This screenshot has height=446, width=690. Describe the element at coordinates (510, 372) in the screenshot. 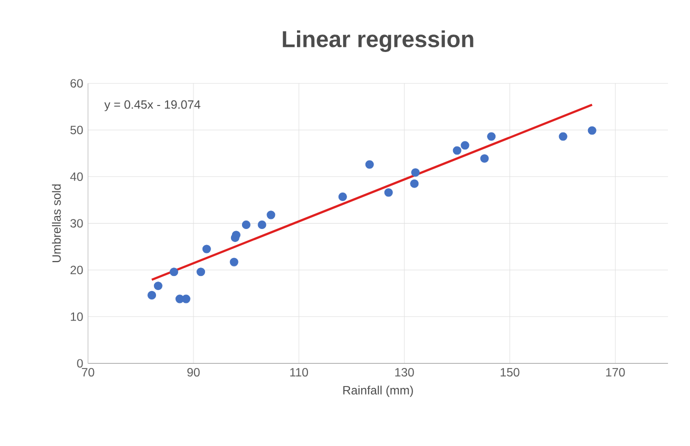

I see `x-tick-label: 150` at that location.